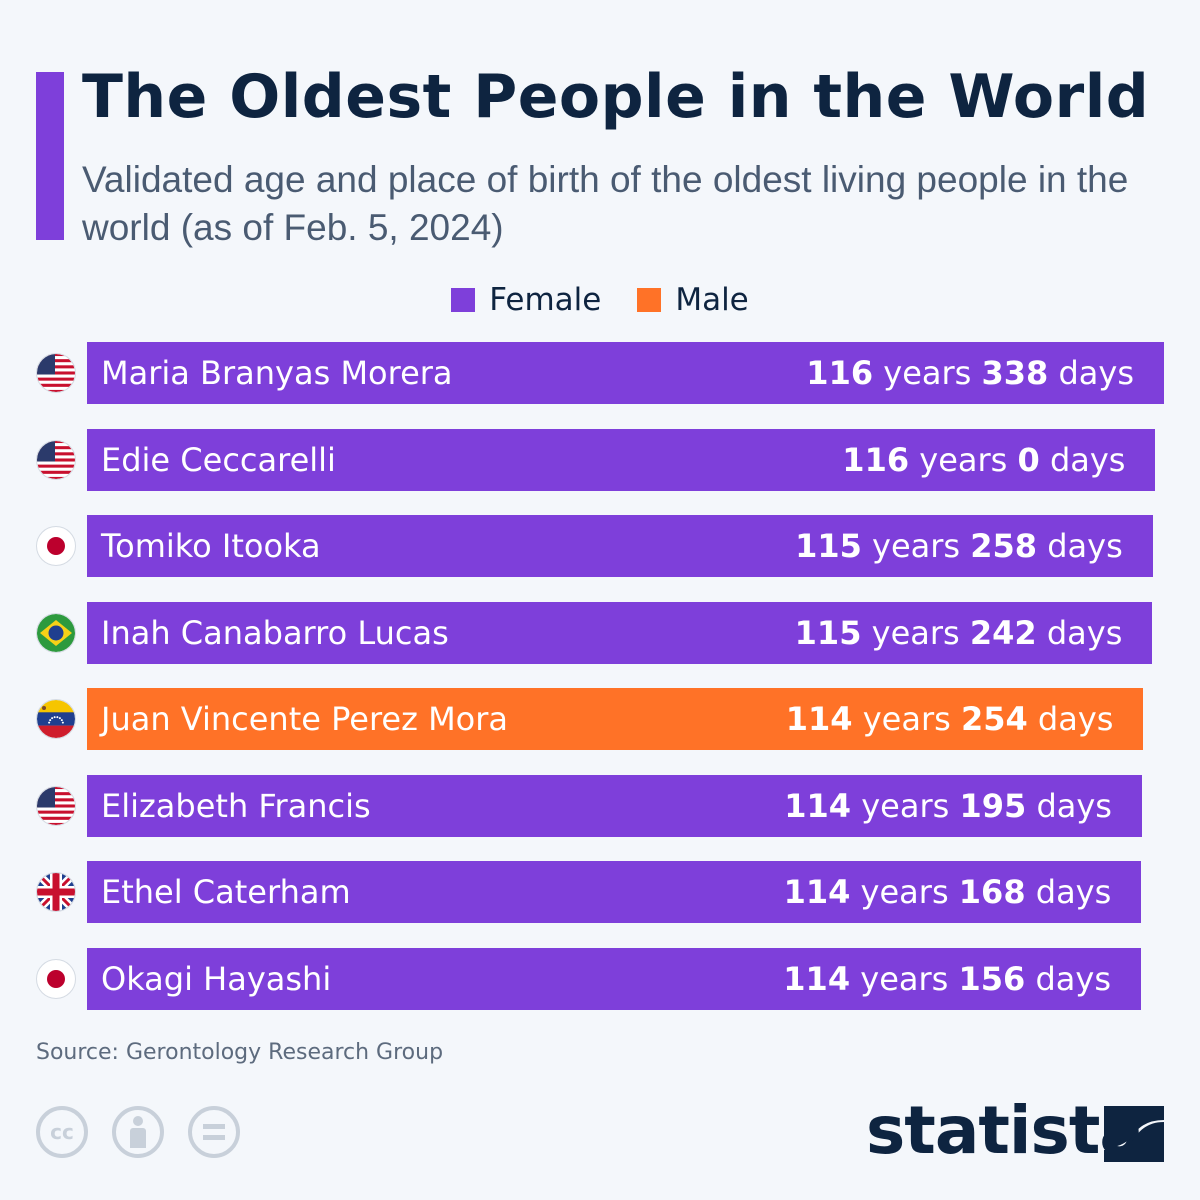  I want to click on bar-row: Tomiko Itooka 115 years 258 days, so click(600, 546).